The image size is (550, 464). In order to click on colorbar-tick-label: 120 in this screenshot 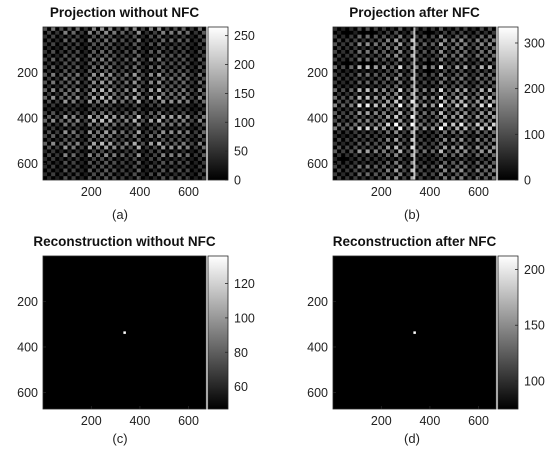, I will do `click(244, 284)`.